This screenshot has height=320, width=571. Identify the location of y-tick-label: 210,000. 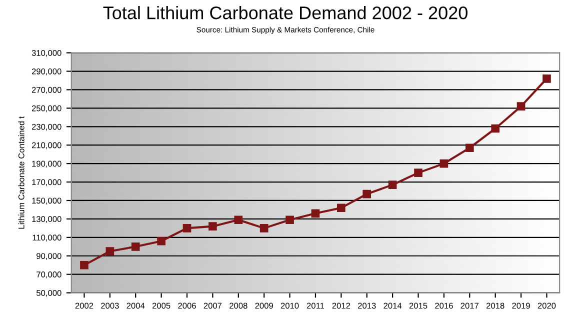
(47, 146).